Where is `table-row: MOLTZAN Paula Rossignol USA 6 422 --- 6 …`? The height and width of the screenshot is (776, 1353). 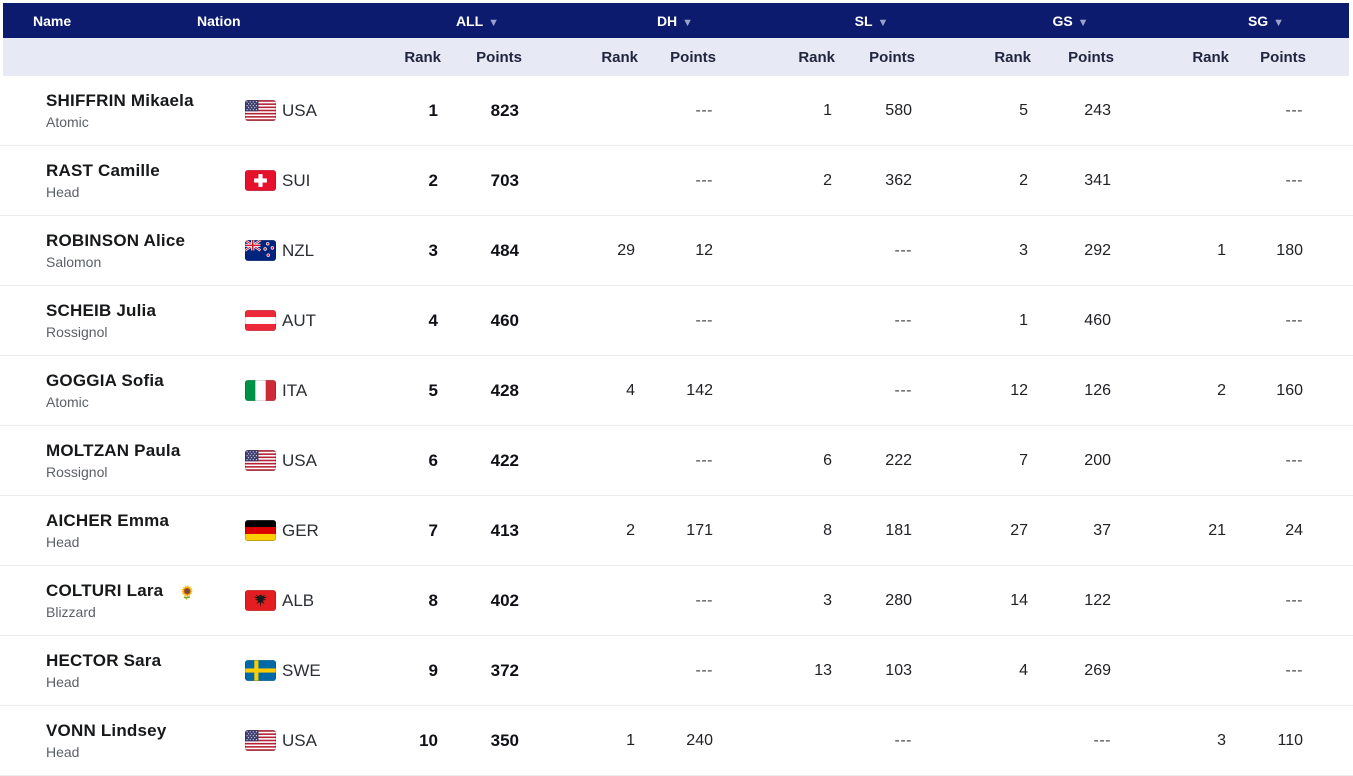
table-row: MOLTZAN Paula Rossignol USA 6 422 --- 6 … is located at coordinates (676, 461).